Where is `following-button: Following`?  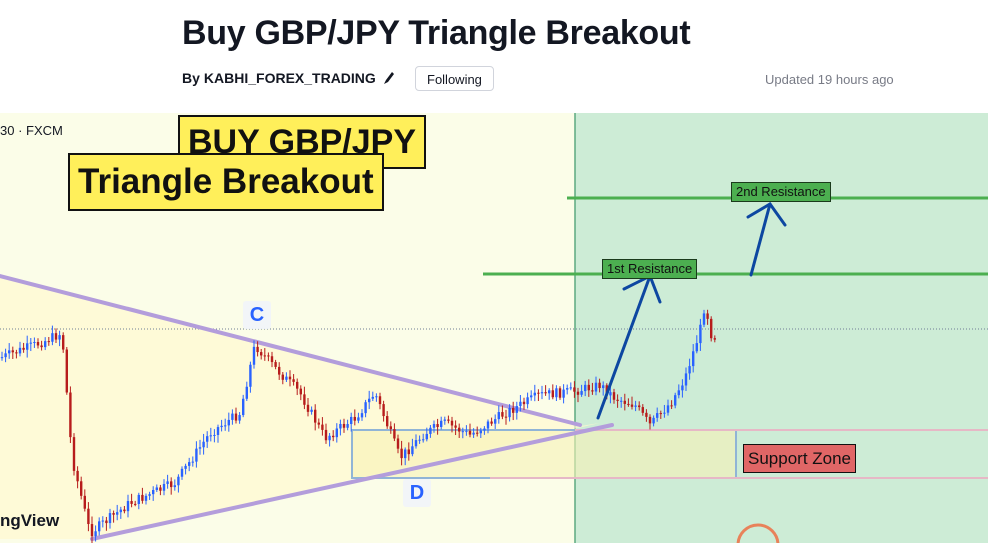
following-button: Following is located at coordinates (454, 78).